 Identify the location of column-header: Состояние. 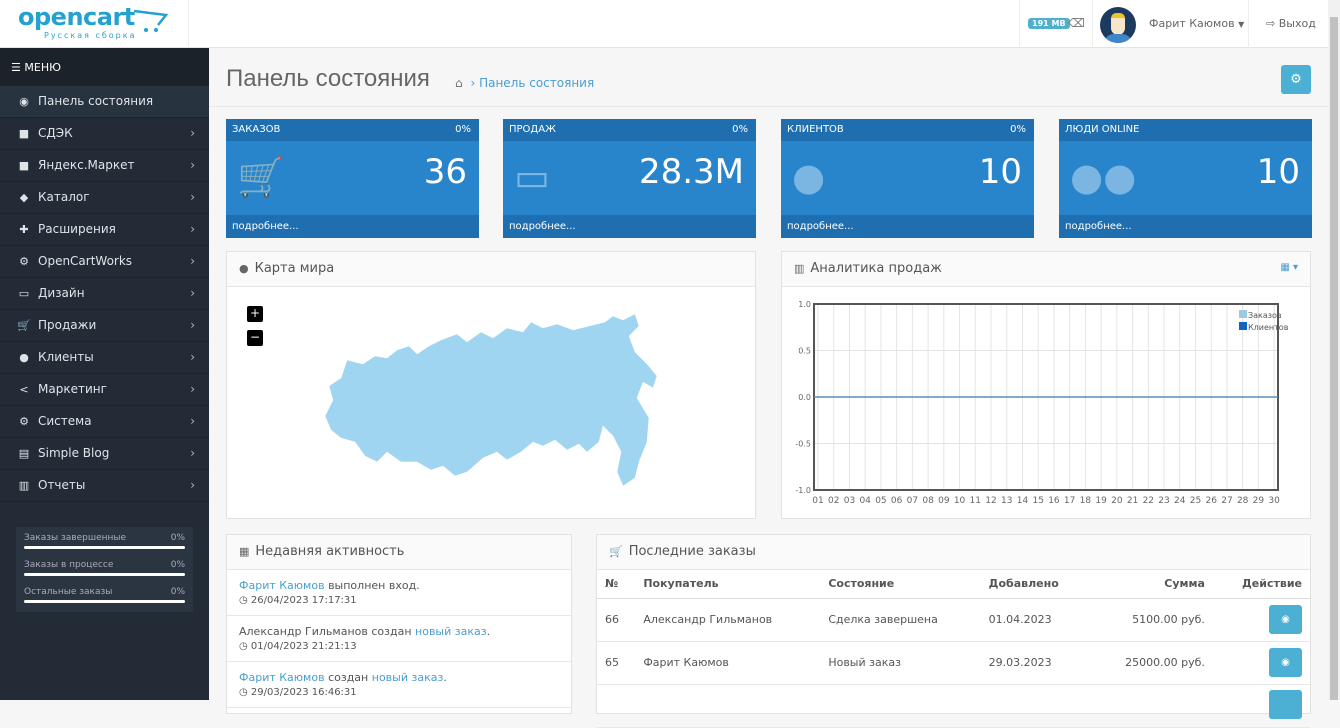
(900, 584).